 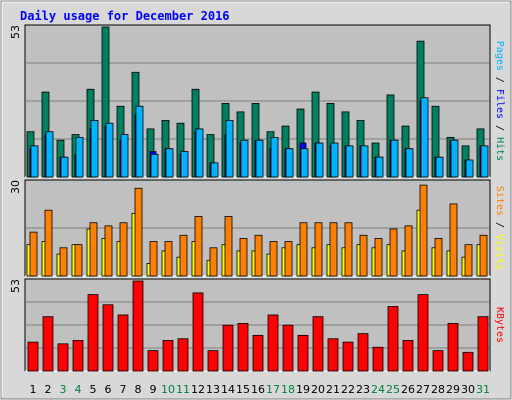 What do you see at coordinates (15, 32) in the screenshot?
I see `y-max-label: 53` at bounding box center [15, 32].